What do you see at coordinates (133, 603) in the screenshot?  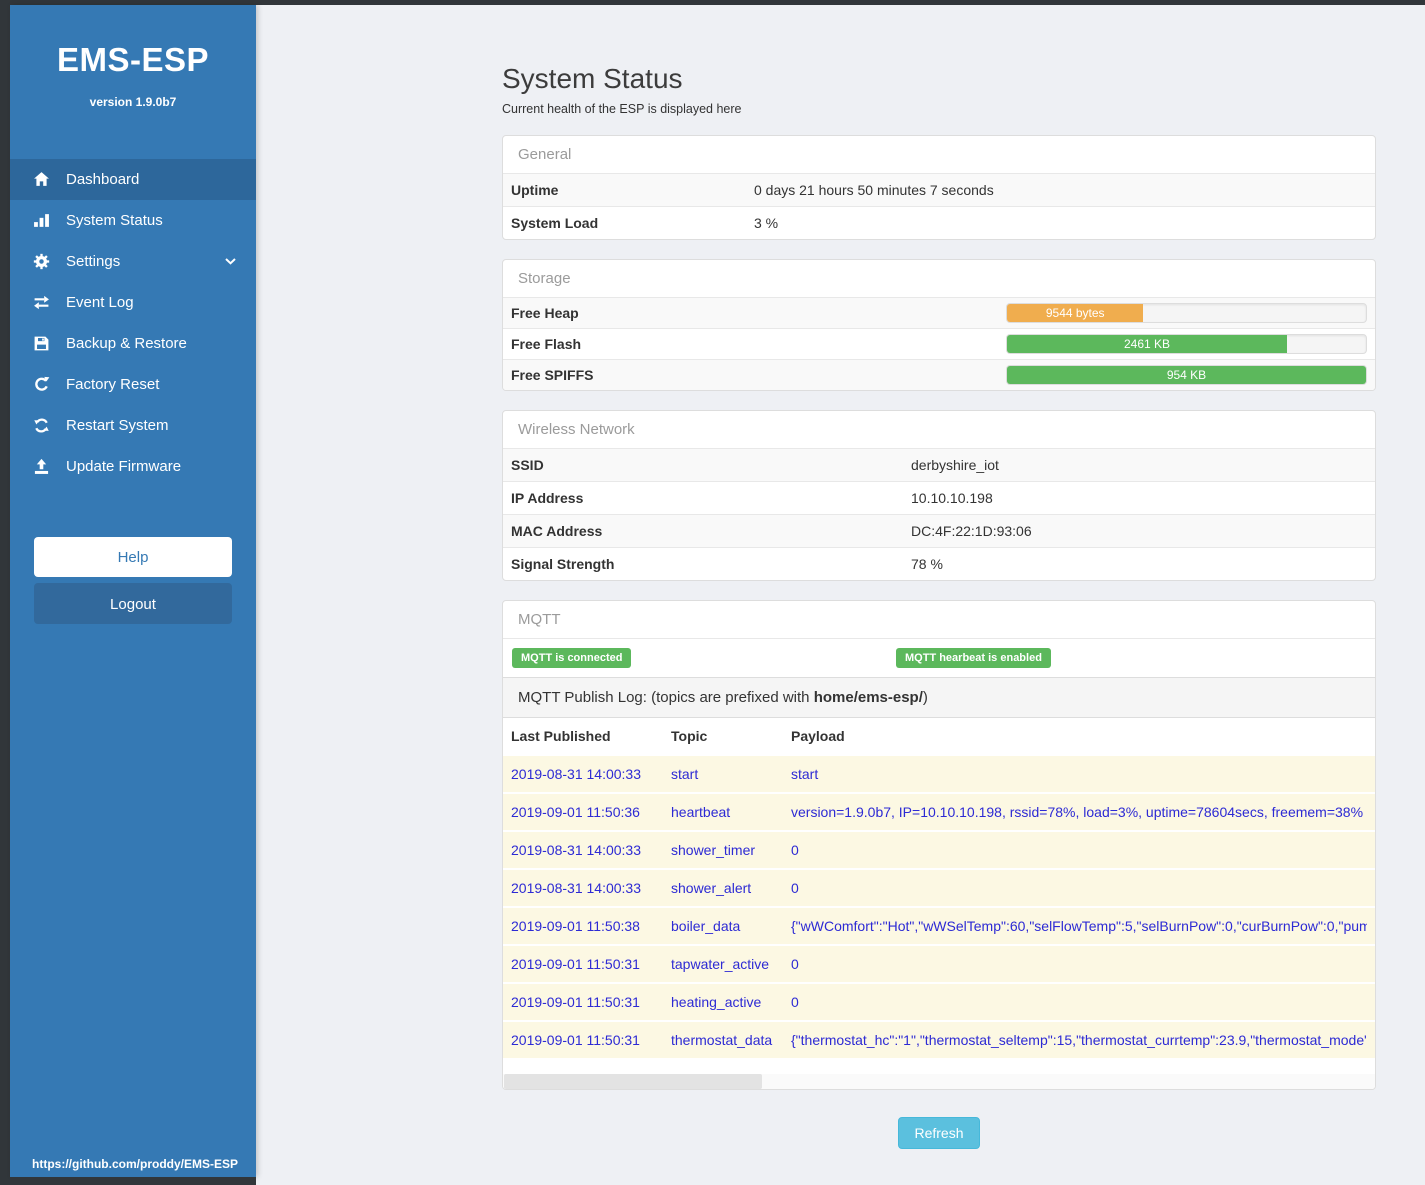 I see `logout-button: Logout` at bounding box center [133, 603].